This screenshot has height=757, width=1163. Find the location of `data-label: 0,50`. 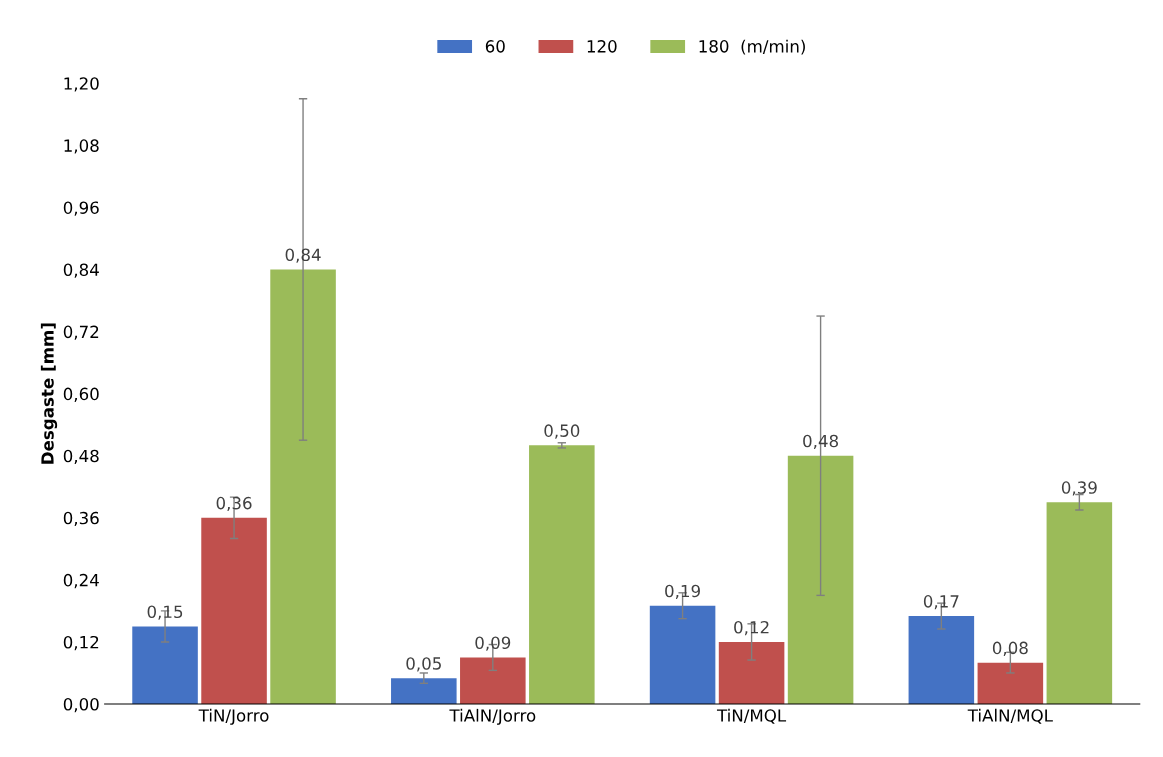

data-label: 0,50 is located at coordinates (562, 431).